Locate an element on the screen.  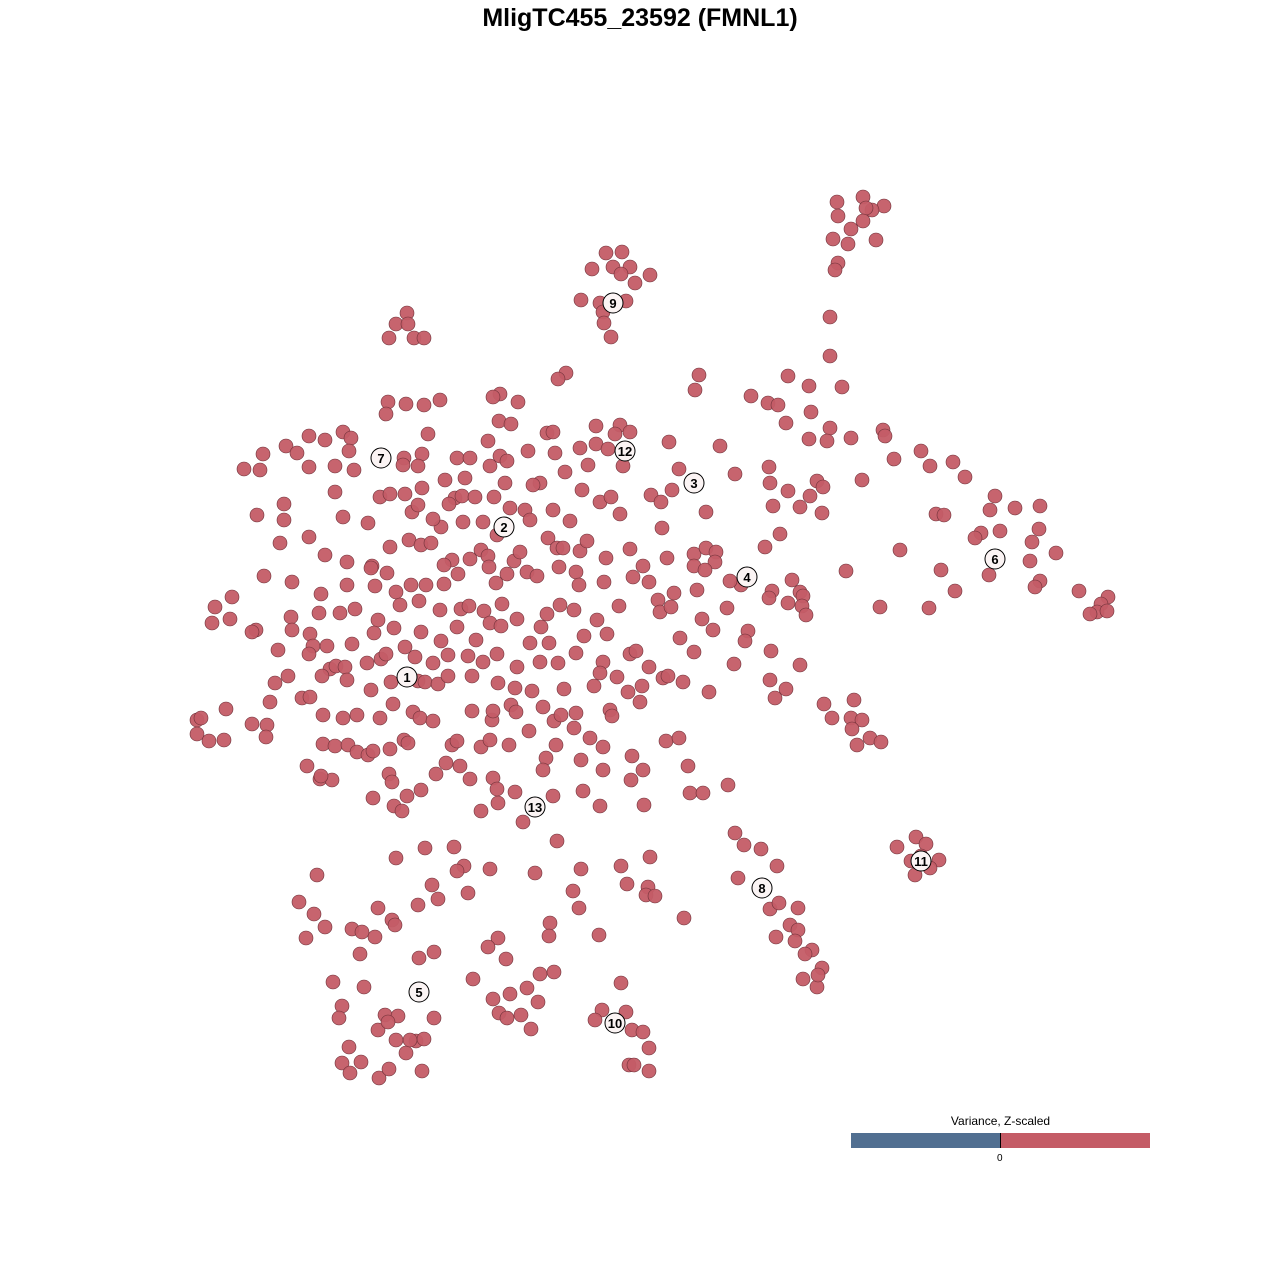
cluster-label-text: 10 is located at coordinates (615, 1023).